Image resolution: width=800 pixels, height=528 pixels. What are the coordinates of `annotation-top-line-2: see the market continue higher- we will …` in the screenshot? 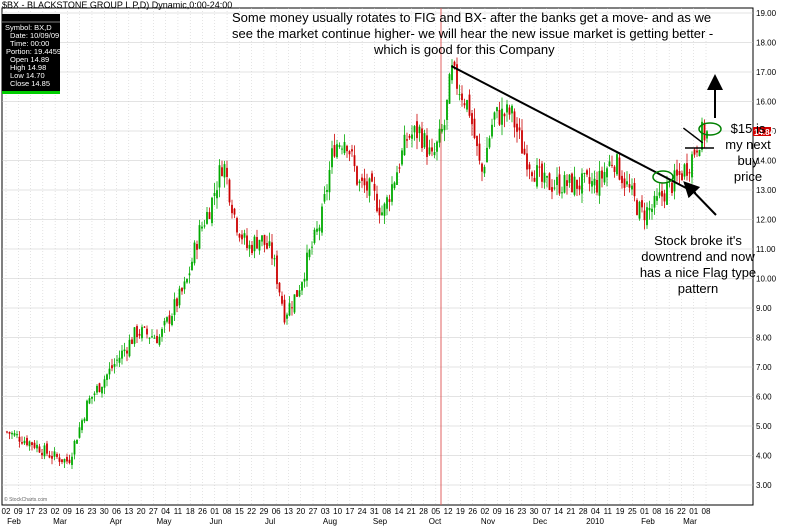 It's located at (472, 33).